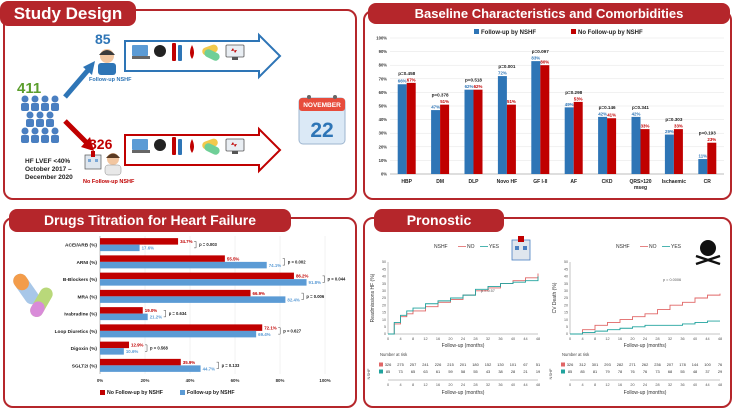 This screenshot has height=410, width=735. What do you see at coordinates (525, 371) in the screenshot?
I see `risk-number: 21` at bounding box center [525, 371].